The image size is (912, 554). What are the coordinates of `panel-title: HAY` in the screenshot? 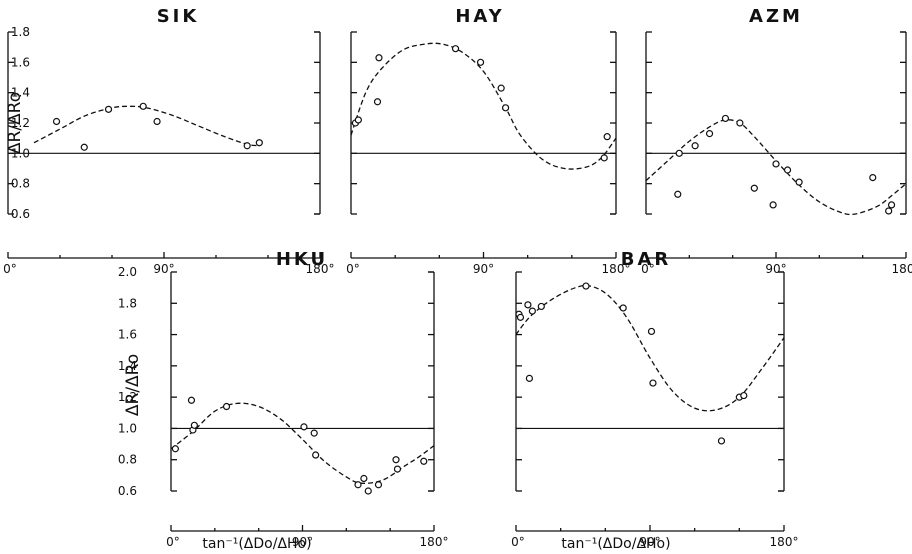 It's located at (479, 16).